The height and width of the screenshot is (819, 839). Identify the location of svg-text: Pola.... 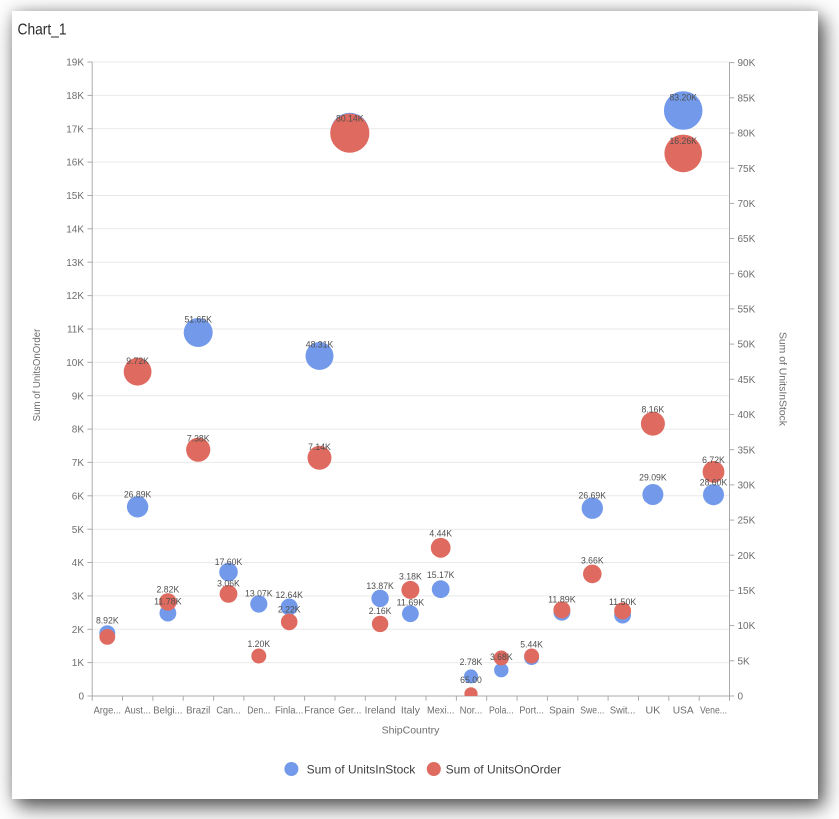
(501, 711).